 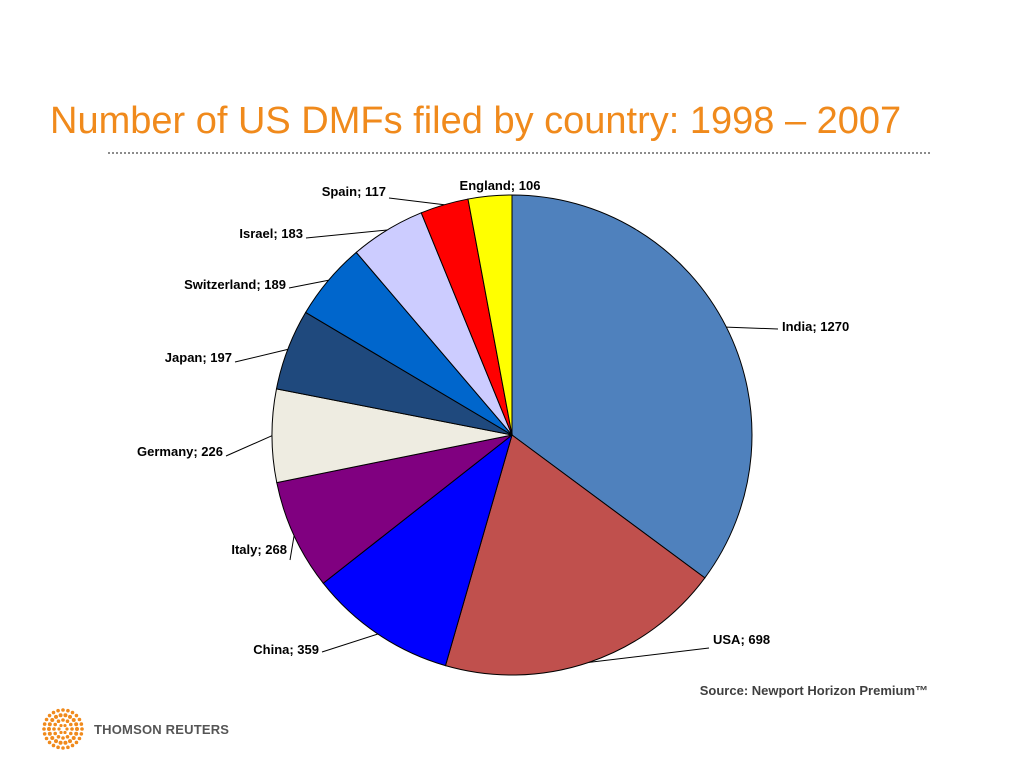 What do you see at coordinates (249, 446) in the screenshot?
I see `leader-line-germany` at bounding box center [249, 446].